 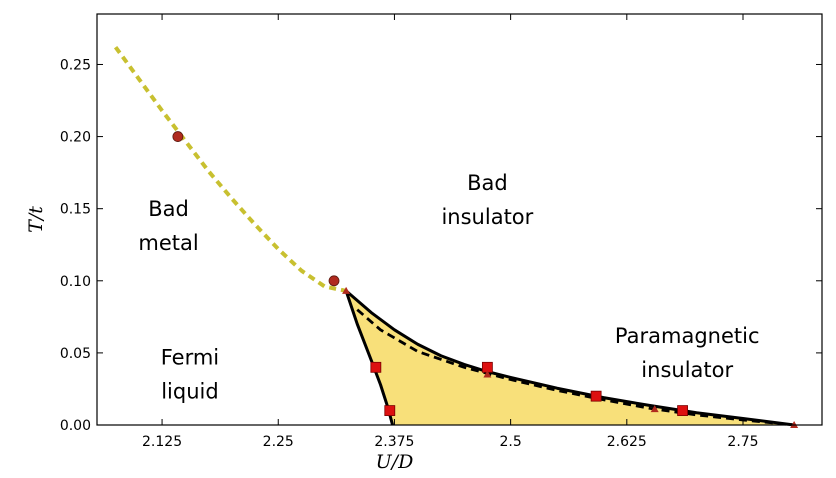 I want to click on series-boundary-dashed, so click(x=575, y=367).